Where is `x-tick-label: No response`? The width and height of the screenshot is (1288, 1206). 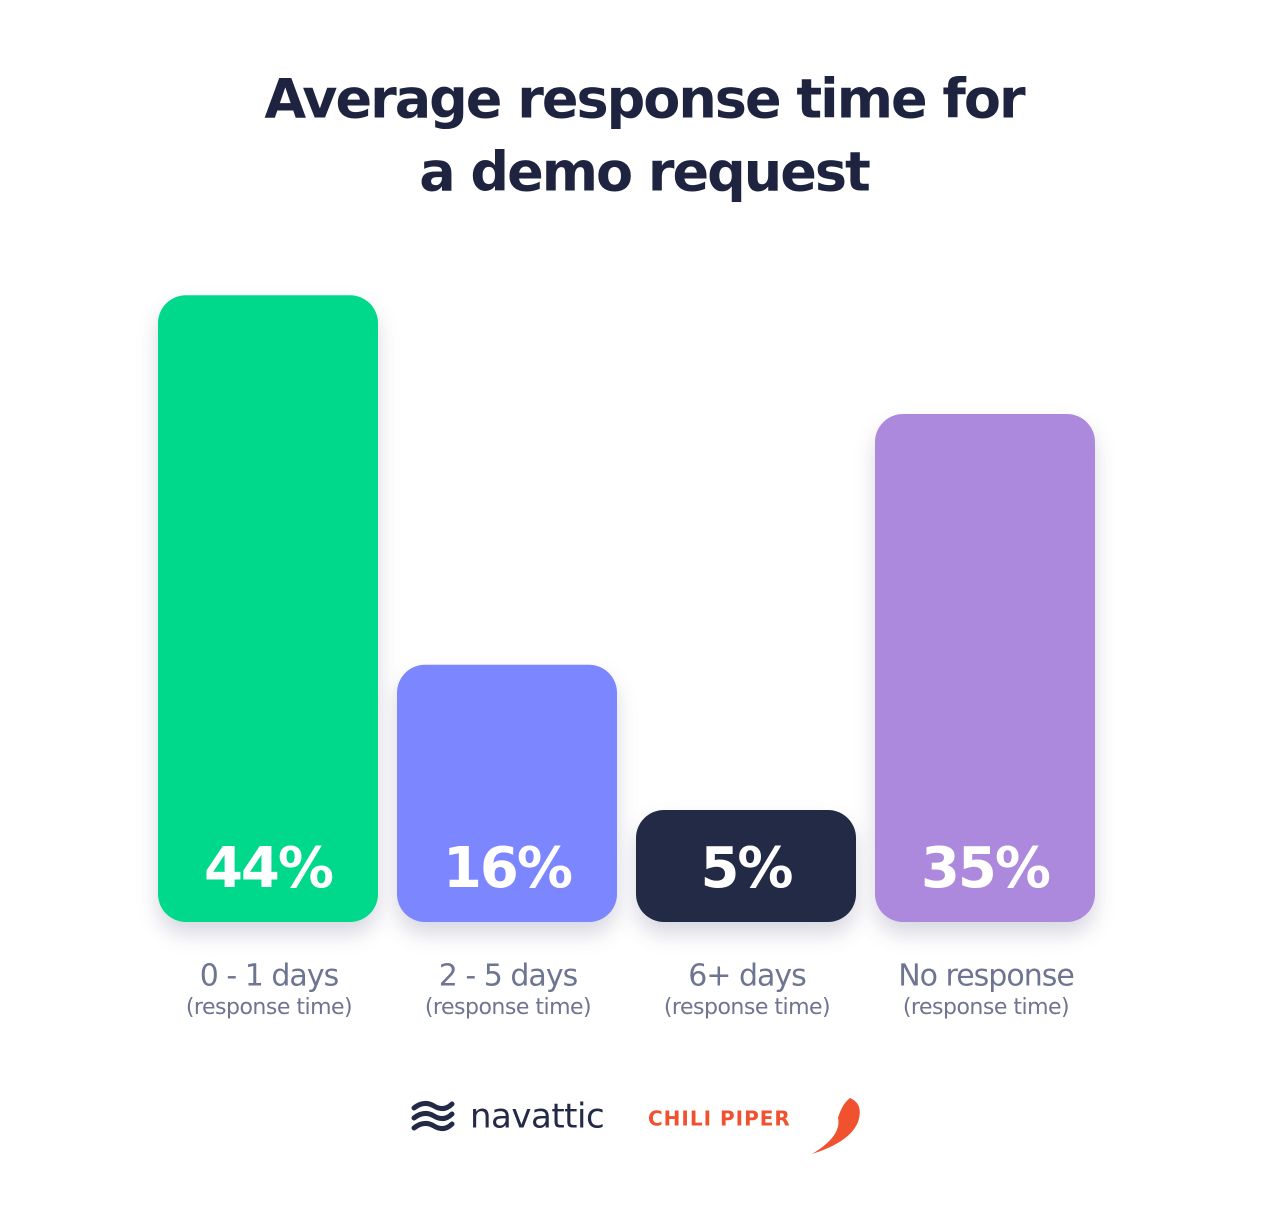
x-tick-label: No response is located at coordinates (986, 976).